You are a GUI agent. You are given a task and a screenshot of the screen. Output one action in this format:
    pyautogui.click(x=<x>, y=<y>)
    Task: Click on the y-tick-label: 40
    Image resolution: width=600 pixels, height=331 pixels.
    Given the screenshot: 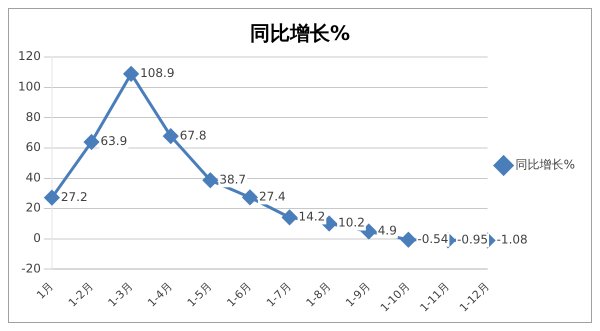 What is the action you would take?
    pyautogui.click(x=33, y=177)
    